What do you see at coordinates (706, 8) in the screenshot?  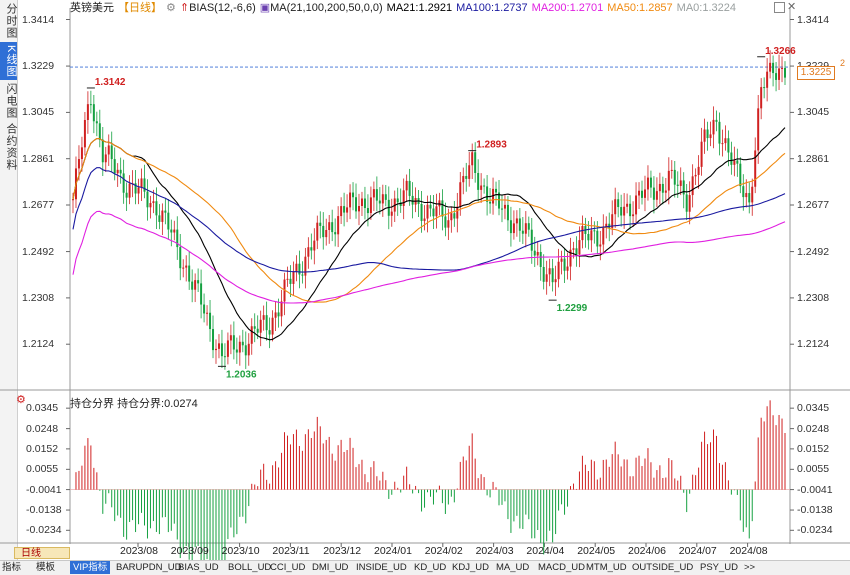 I see `ma0-value: MA0:1.3224` at bounding box center [706, 8].